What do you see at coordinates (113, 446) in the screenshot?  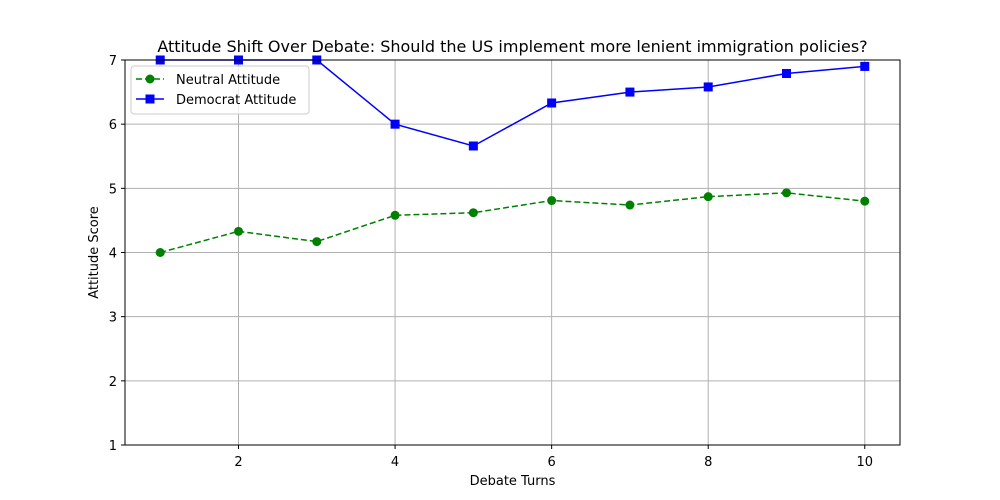 I see `y-tick-label: 1` at bounding box center [113, 446].